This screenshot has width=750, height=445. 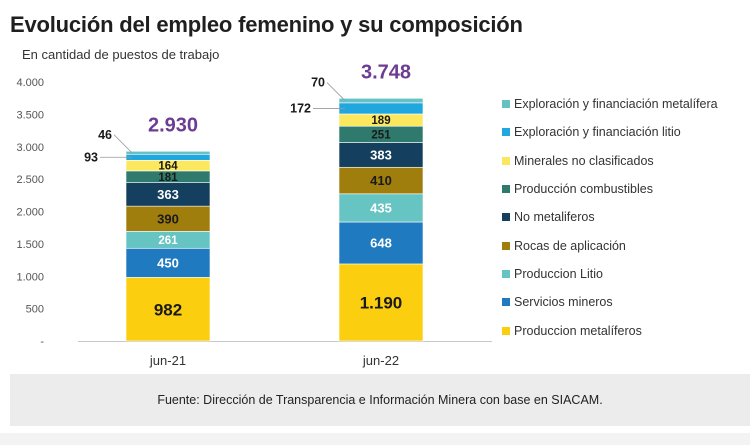 I want to click on legend-item: Exploración y financiación metalífera, so click(x=624, y=104).